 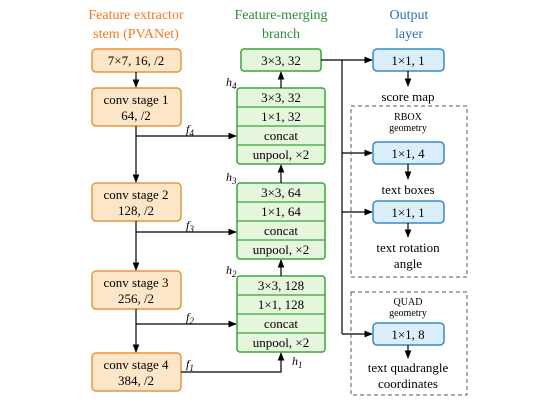 What do you see at coordinates (136, 34) in the screenshot?
I see `header-feature-extractor-line2: stem (PVANet)` at bounding box center [136, 34].